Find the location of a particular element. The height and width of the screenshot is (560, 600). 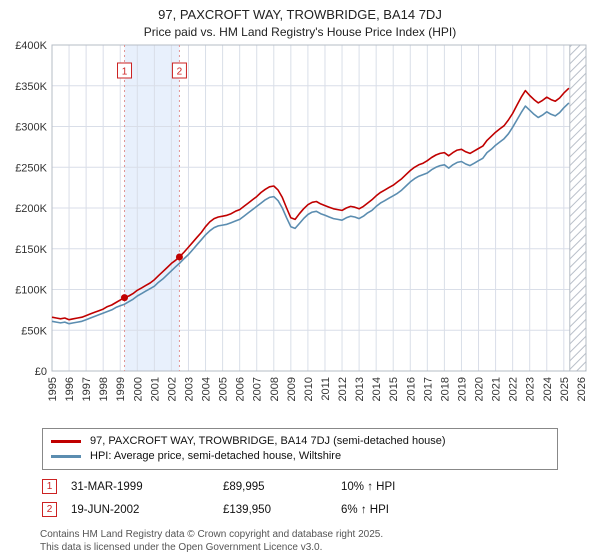

svg-text: 2016 is located at coordinates (411, 389).